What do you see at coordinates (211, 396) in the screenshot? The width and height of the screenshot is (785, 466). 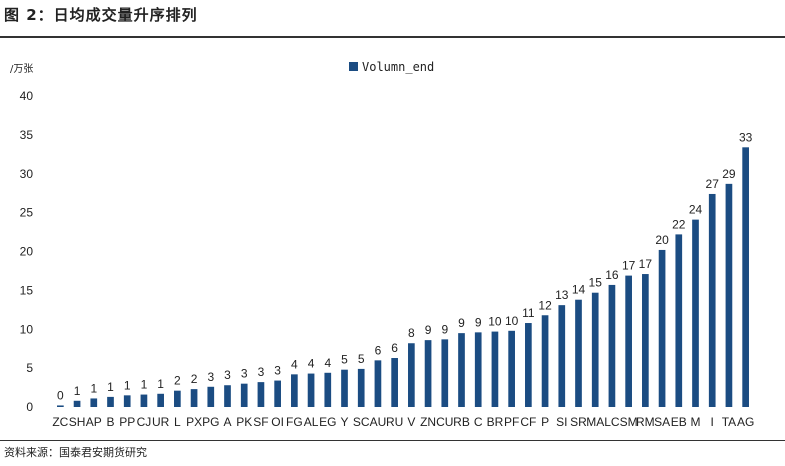 I see `bar-PG` at bounding box center [211, 396].